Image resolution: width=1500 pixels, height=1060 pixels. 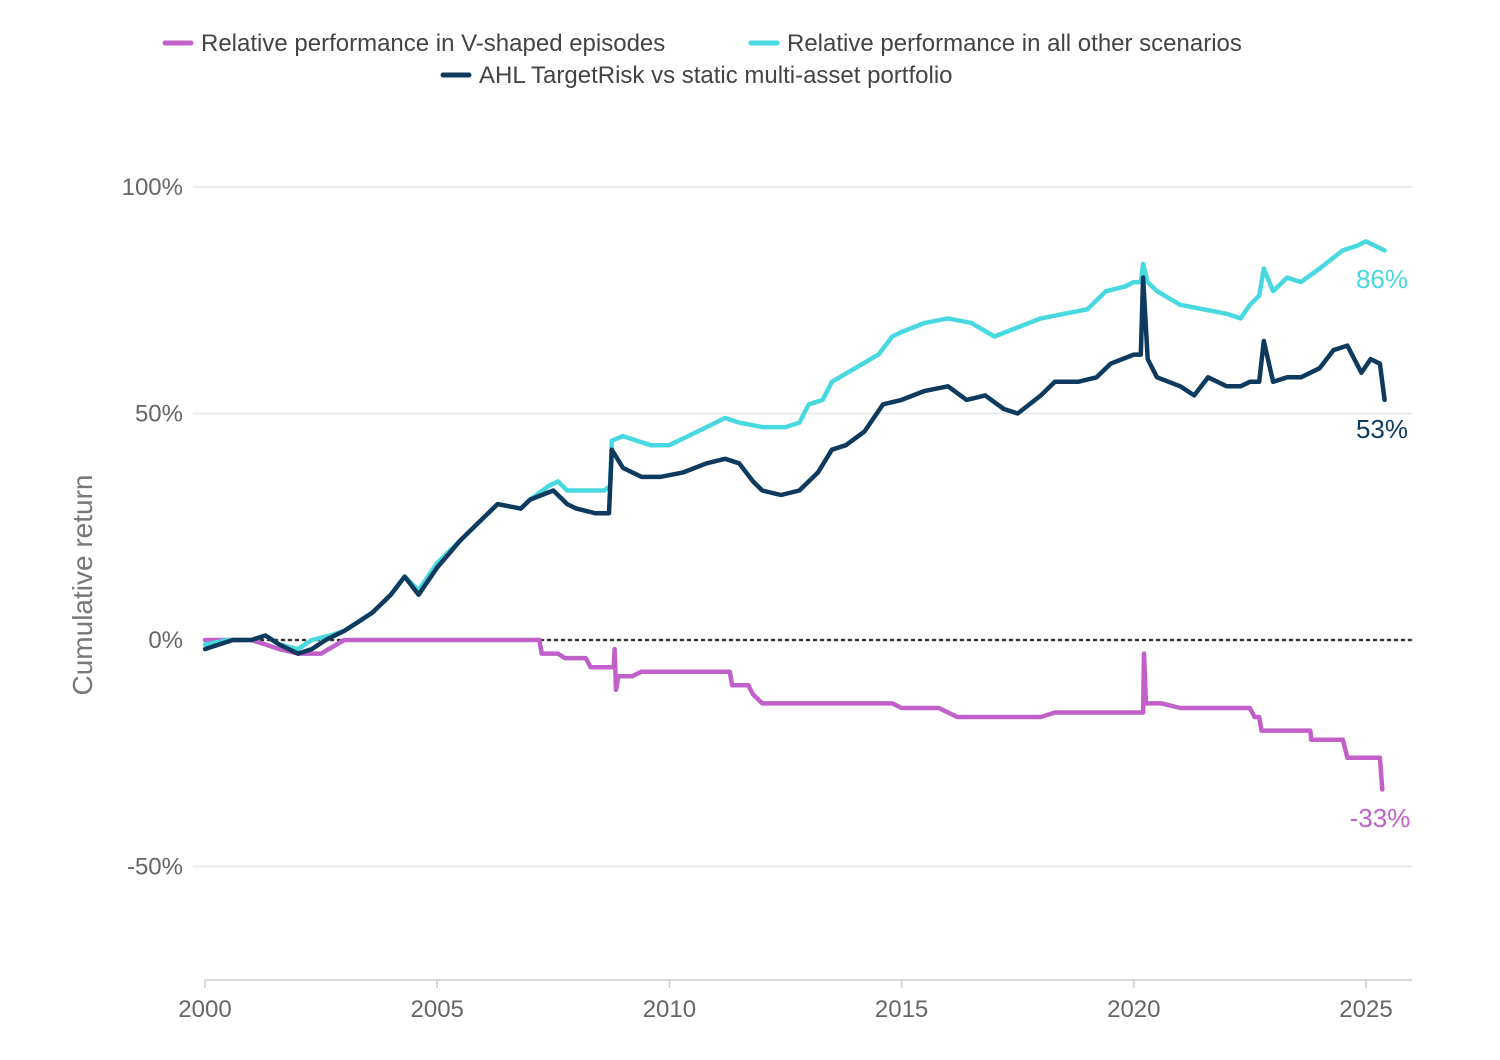 I want to click on end-value-label: -33%, so click(x=1380, y=818).